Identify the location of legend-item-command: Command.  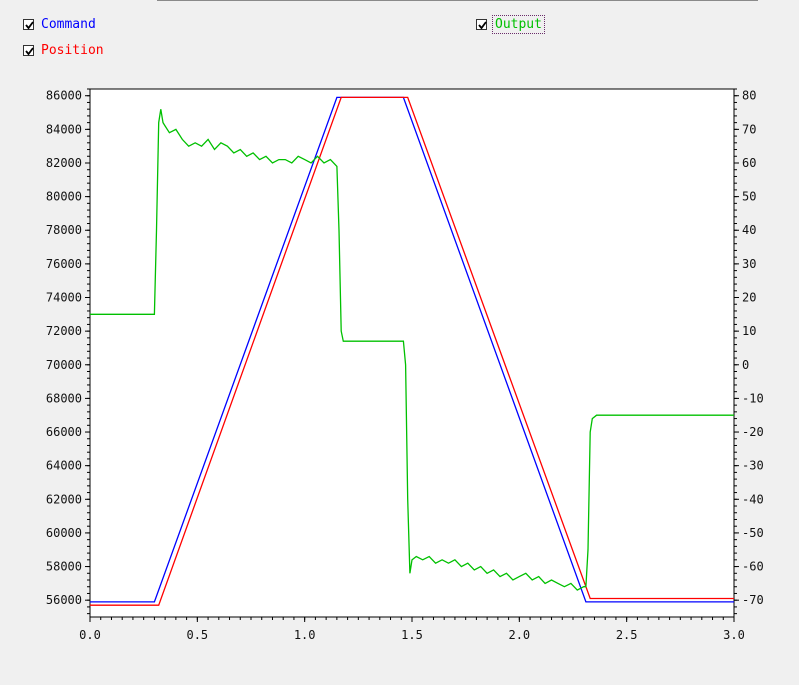
(59, 24).